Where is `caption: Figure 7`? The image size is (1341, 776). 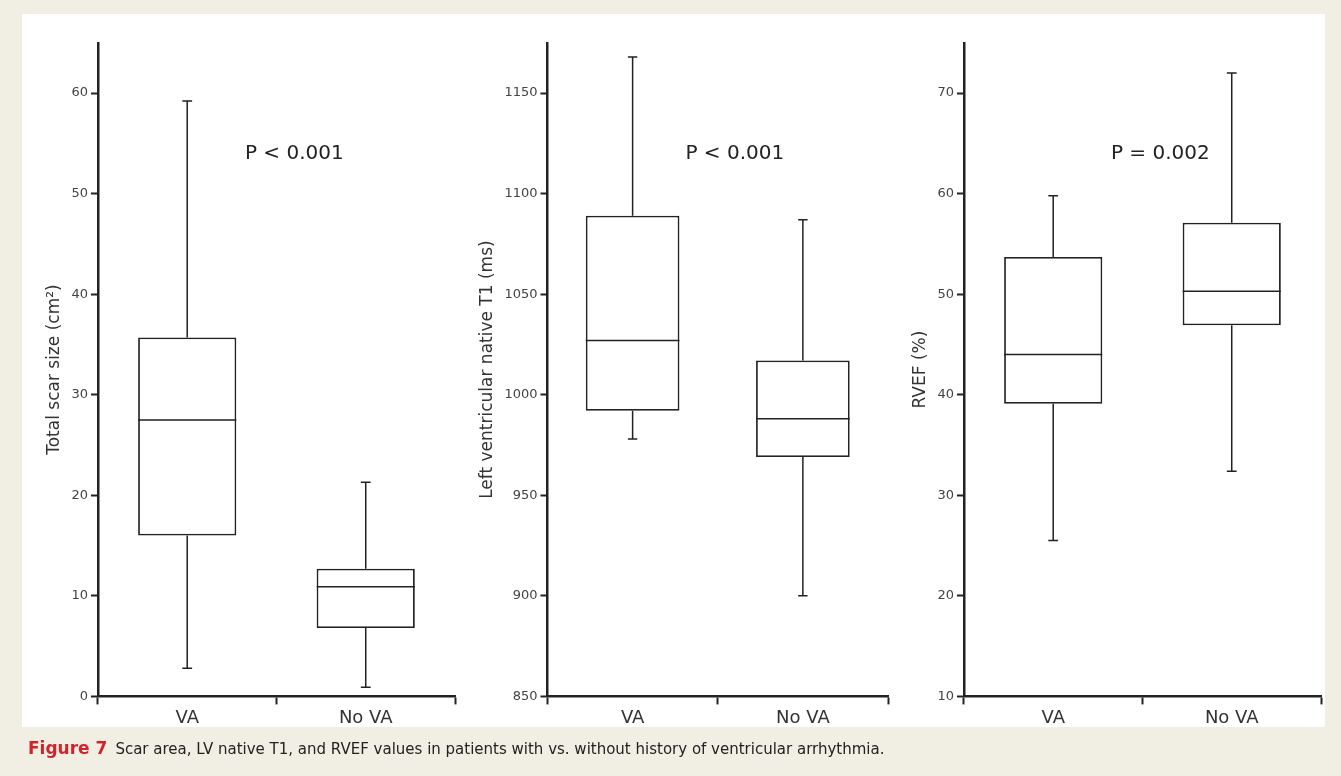 caption: Figure 7 is located at coordinates (68, 748).